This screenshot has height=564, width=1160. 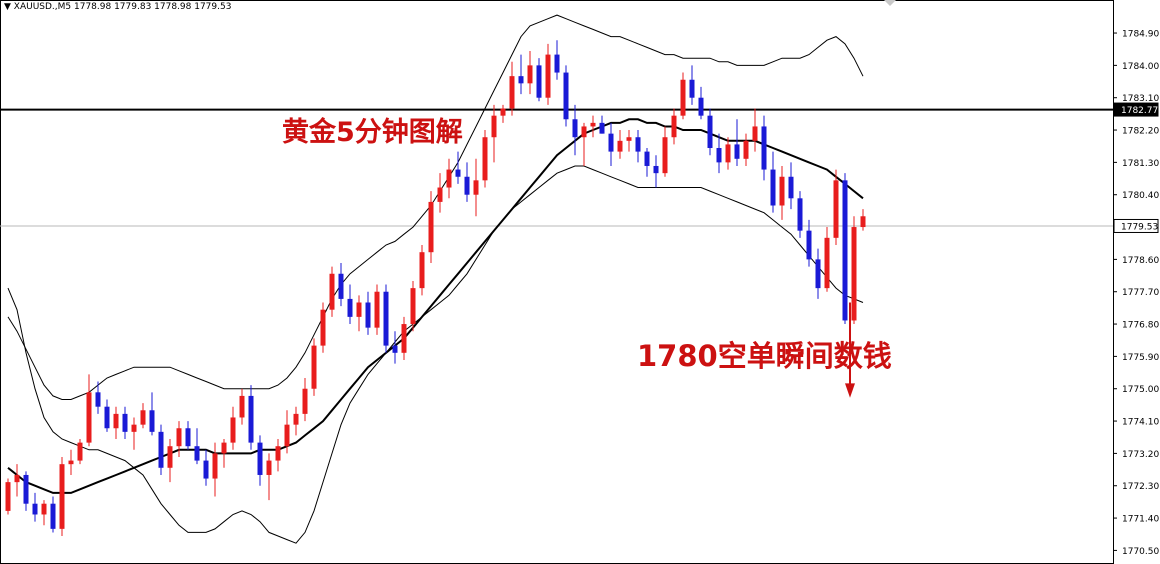 What do you see at coordinates (1140, 423) in the screenshot?
I see `y-axis-tick-label: 1774.10` at bounding box center [1140, 423].